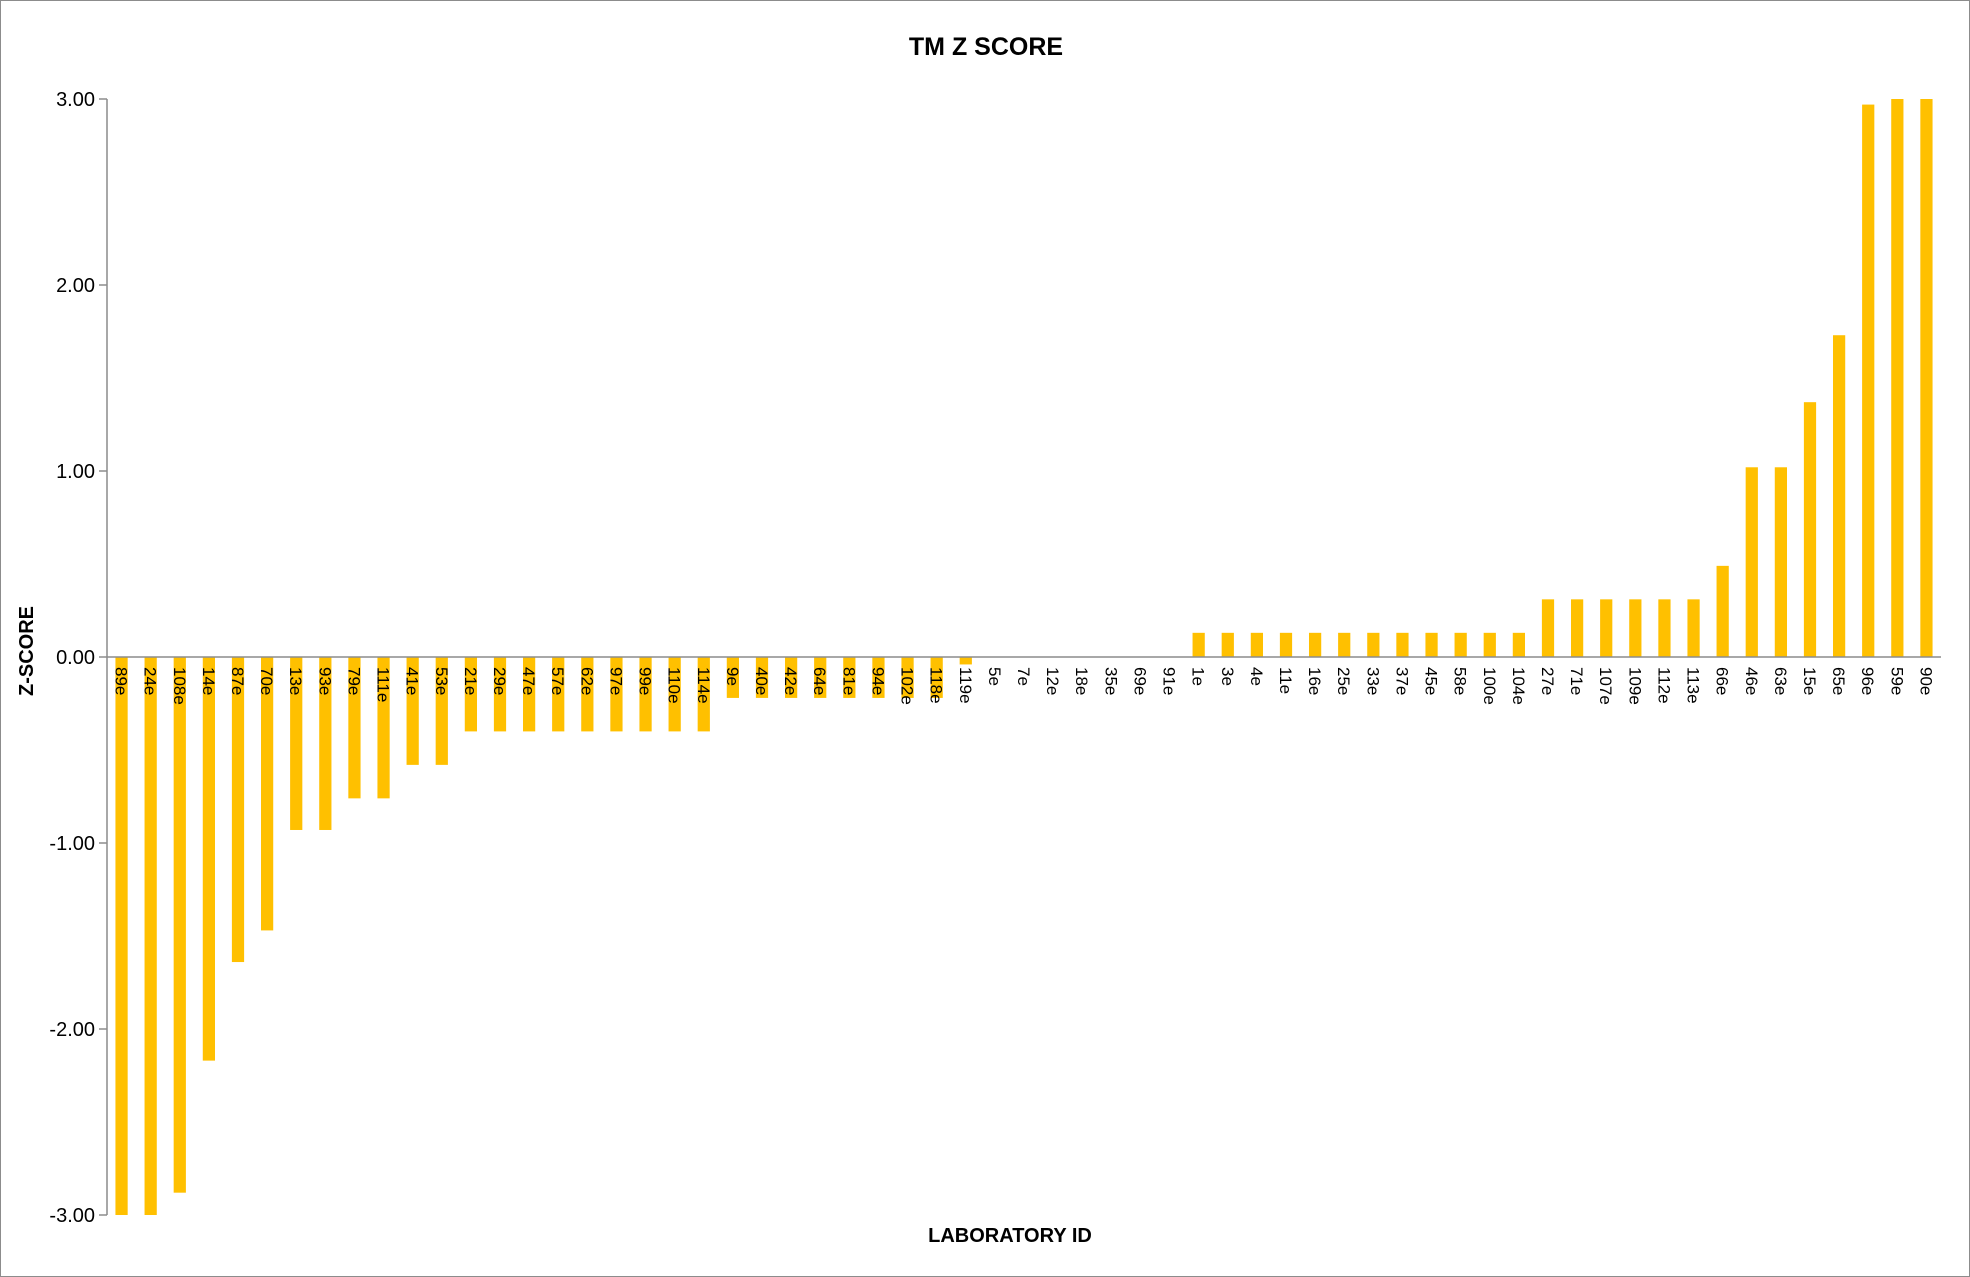 The image size is (1970, 1277). What do you see at coordinates (150, 681) in the screenshot?
I see `category-label: 24e` at bounding box center [150, 681].